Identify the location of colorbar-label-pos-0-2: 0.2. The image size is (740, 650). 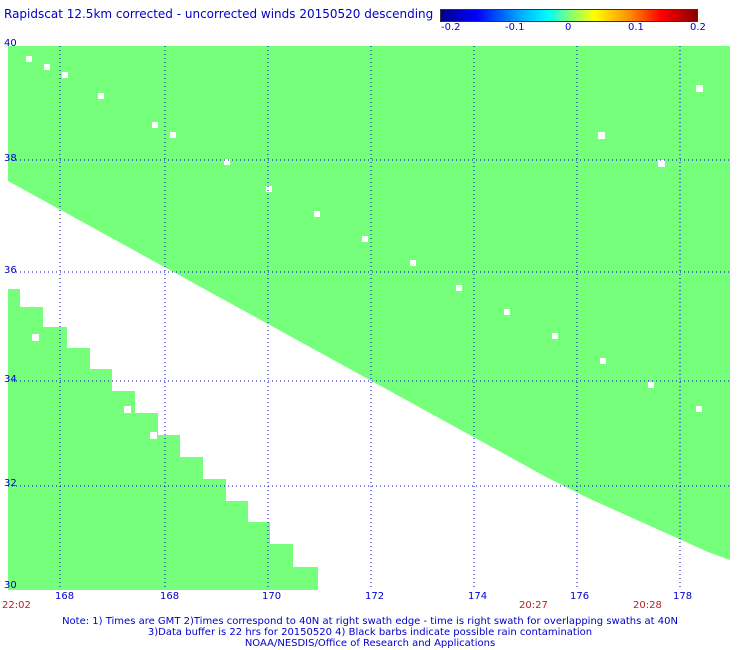
(698, 27).